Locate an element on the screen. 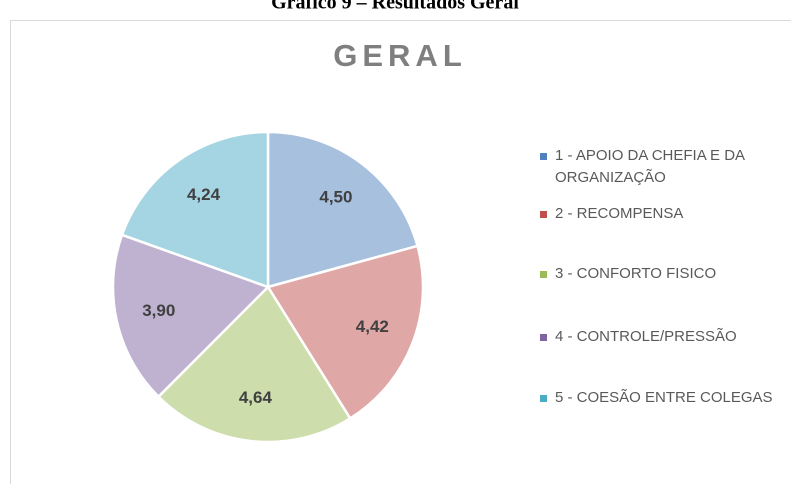  legend-item: 3 - CONFORTO FISICO is located at coordinates (662, 274).